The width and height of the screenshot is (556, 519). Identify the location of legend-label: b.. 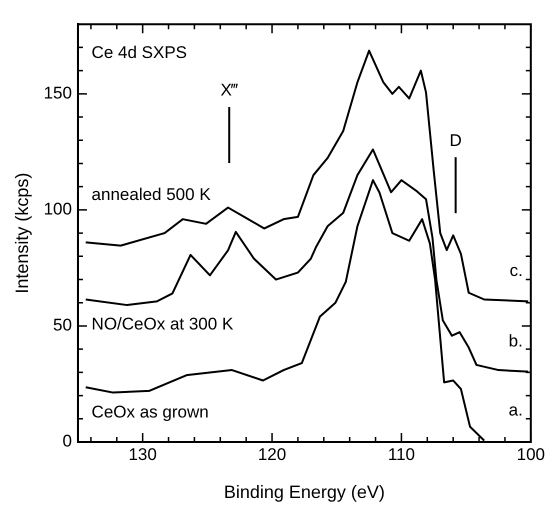
(515, 340).